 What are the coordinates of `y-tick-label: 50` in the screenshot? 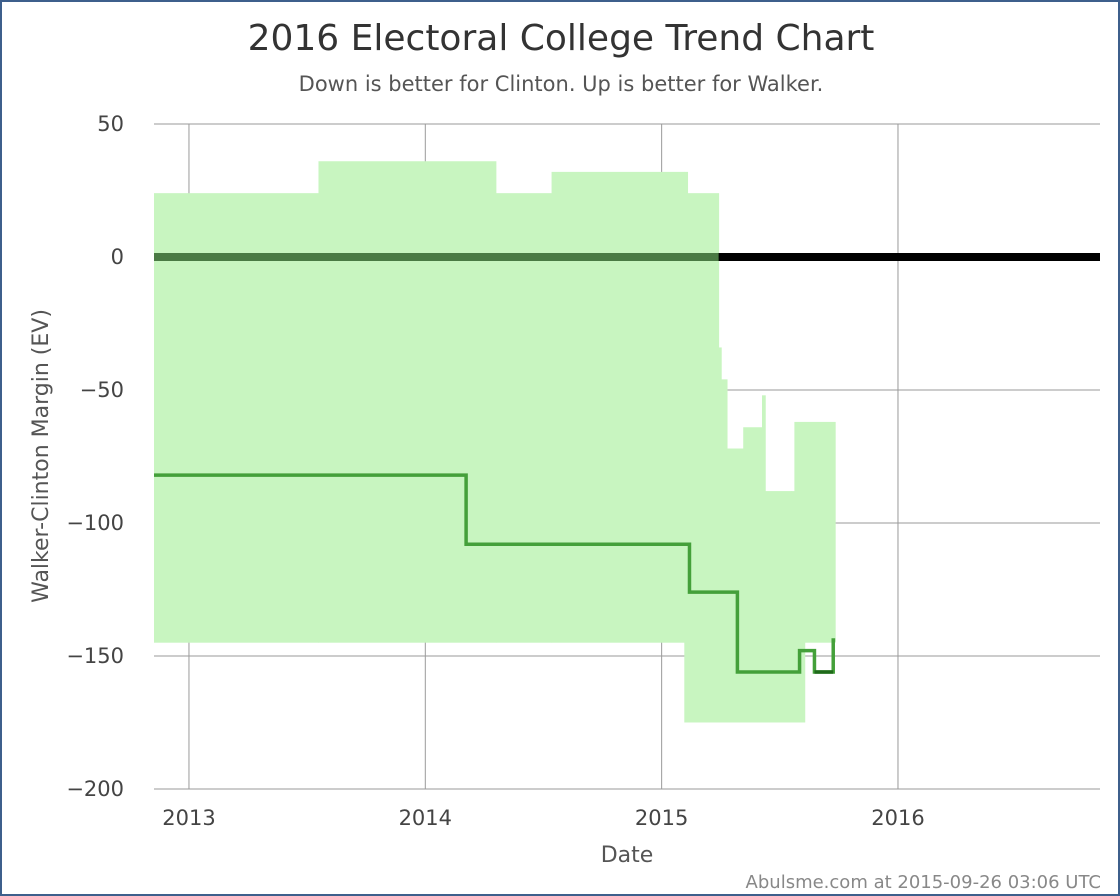 It's located at (110, 124).